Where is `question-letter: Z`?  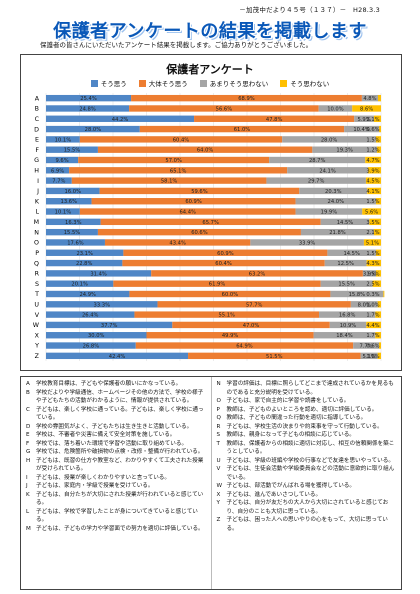
question-letter: Z is located at coordinates (218, 520).